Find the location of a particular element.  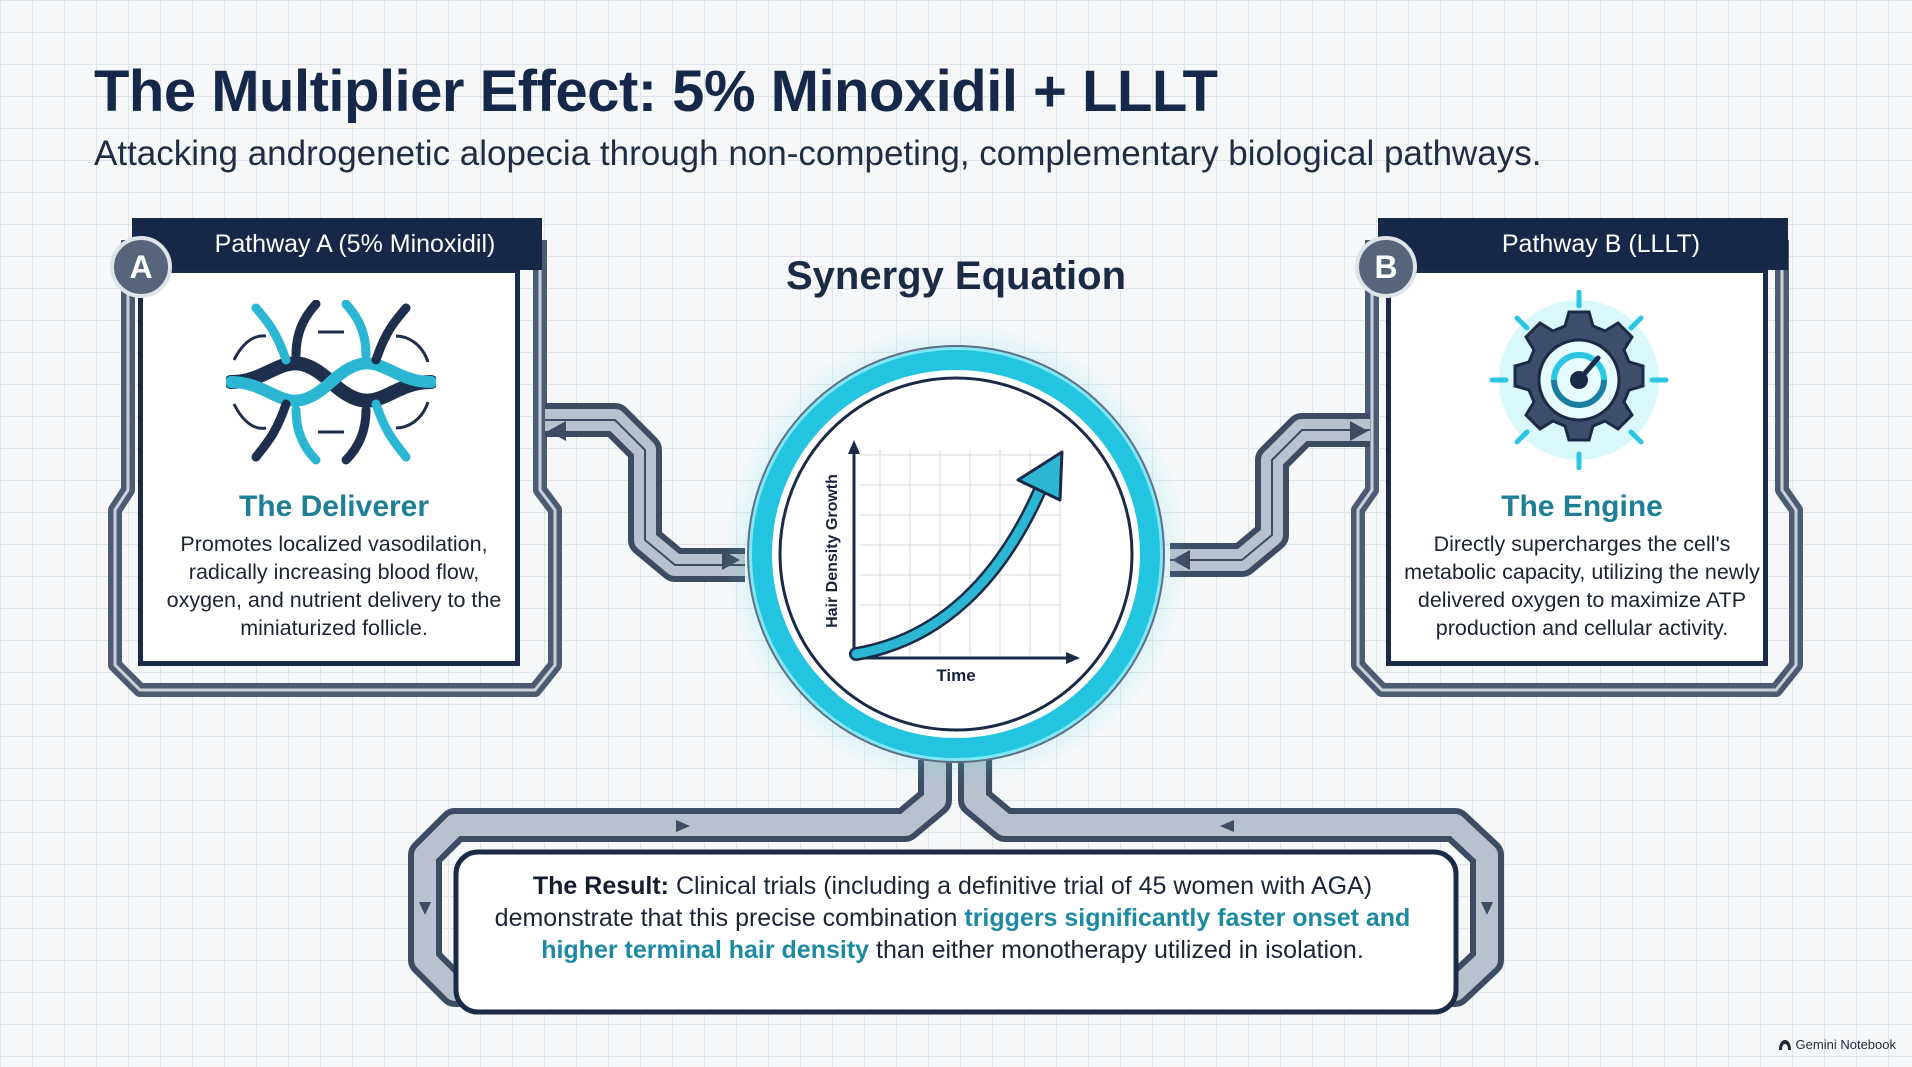

graph-x-label: Time is located at coordinates (956, 675).